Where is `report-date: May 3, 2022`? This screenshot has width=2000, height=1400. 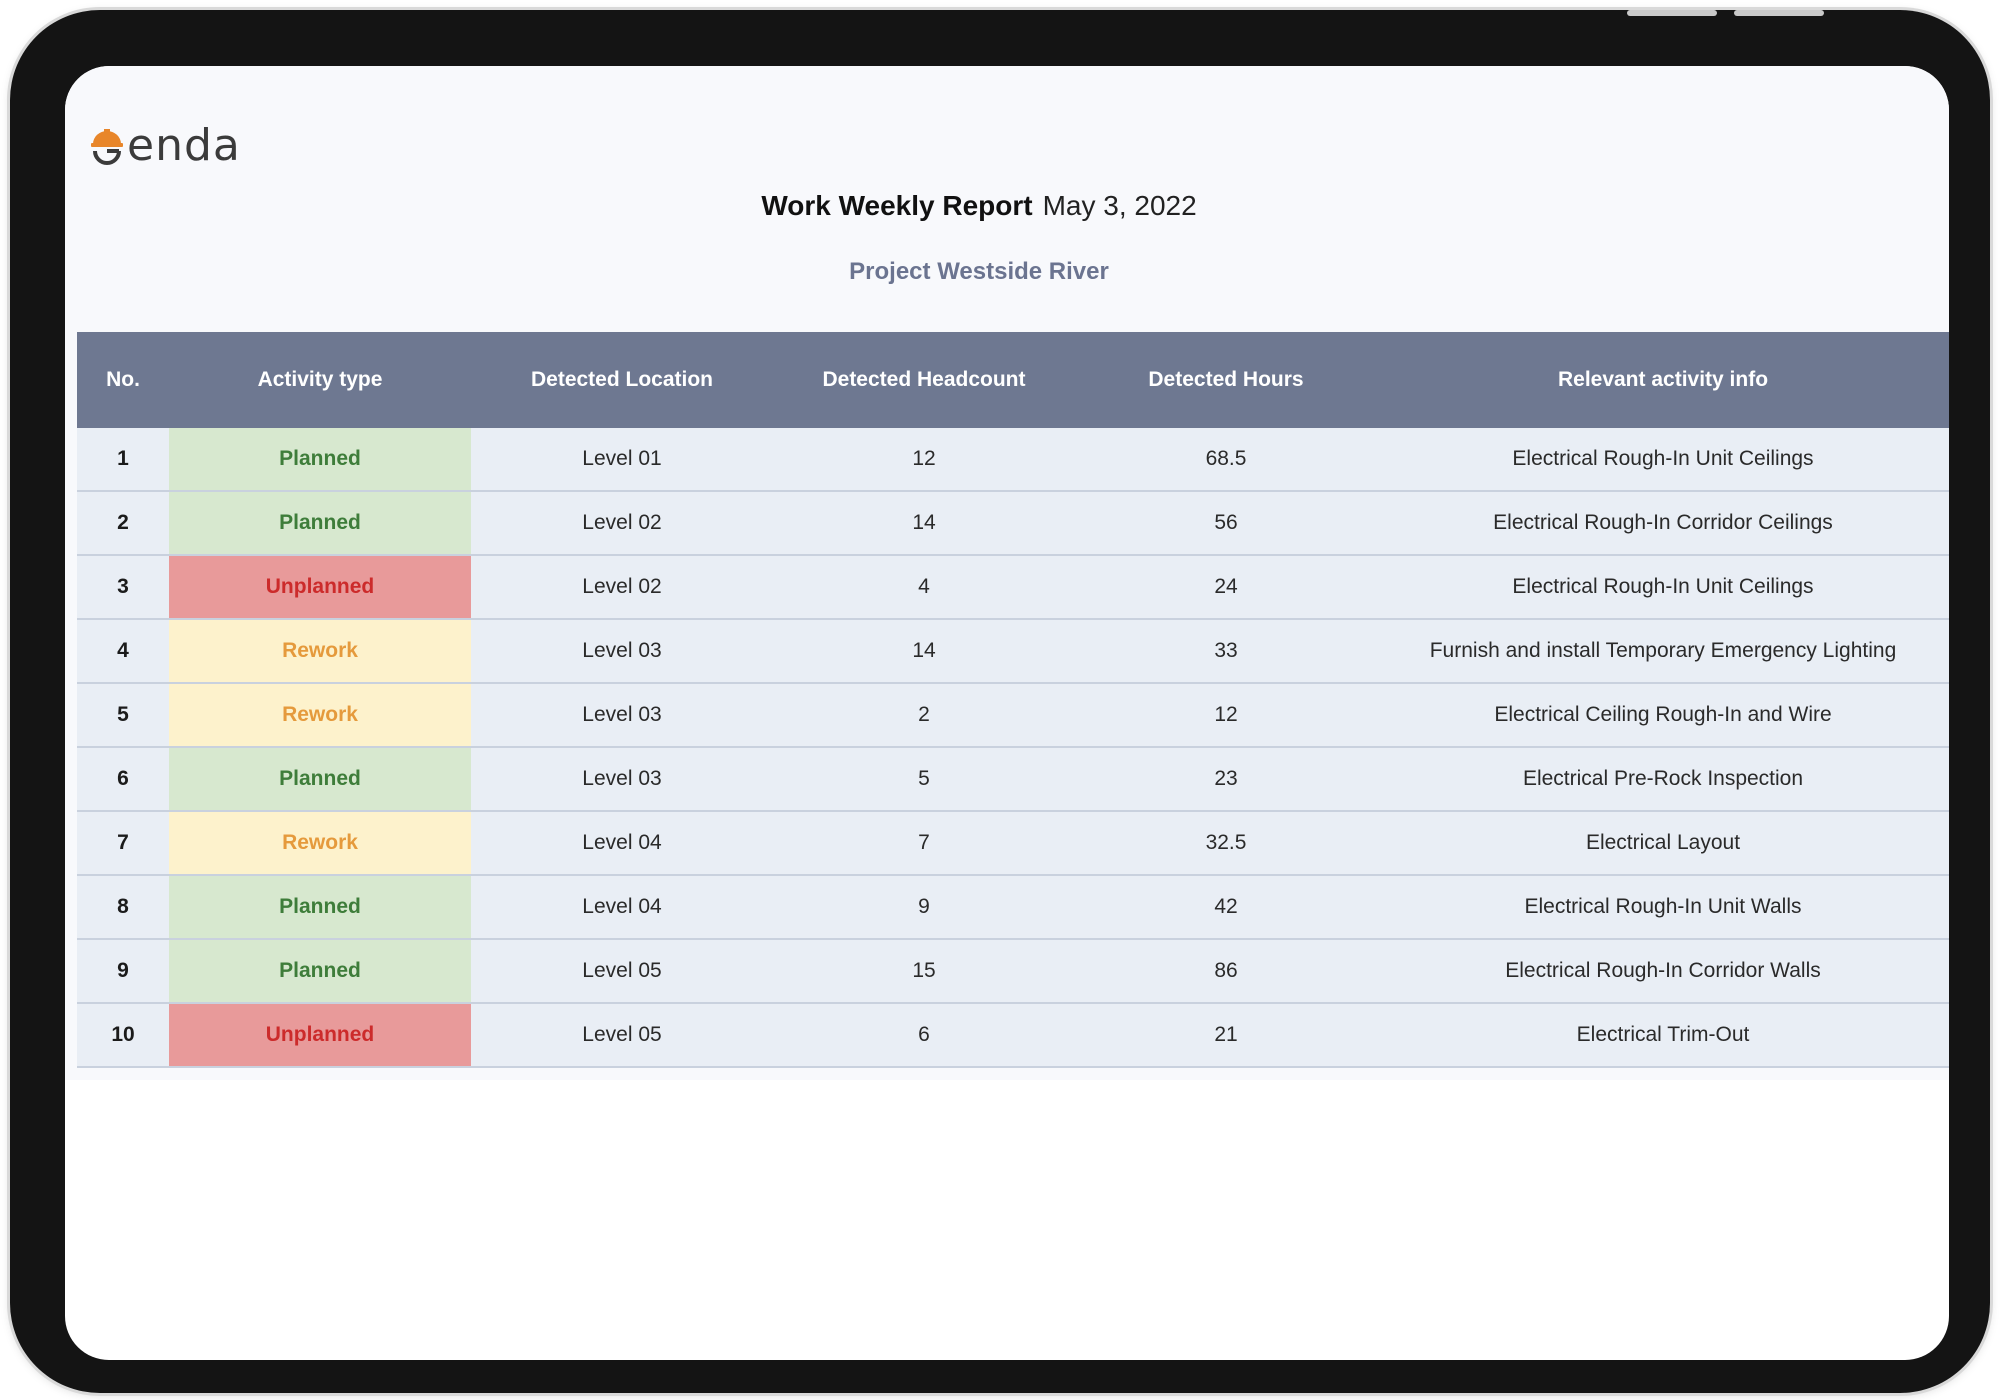
report-date: May 3, 2022 is located at coordinates (1119, 205).